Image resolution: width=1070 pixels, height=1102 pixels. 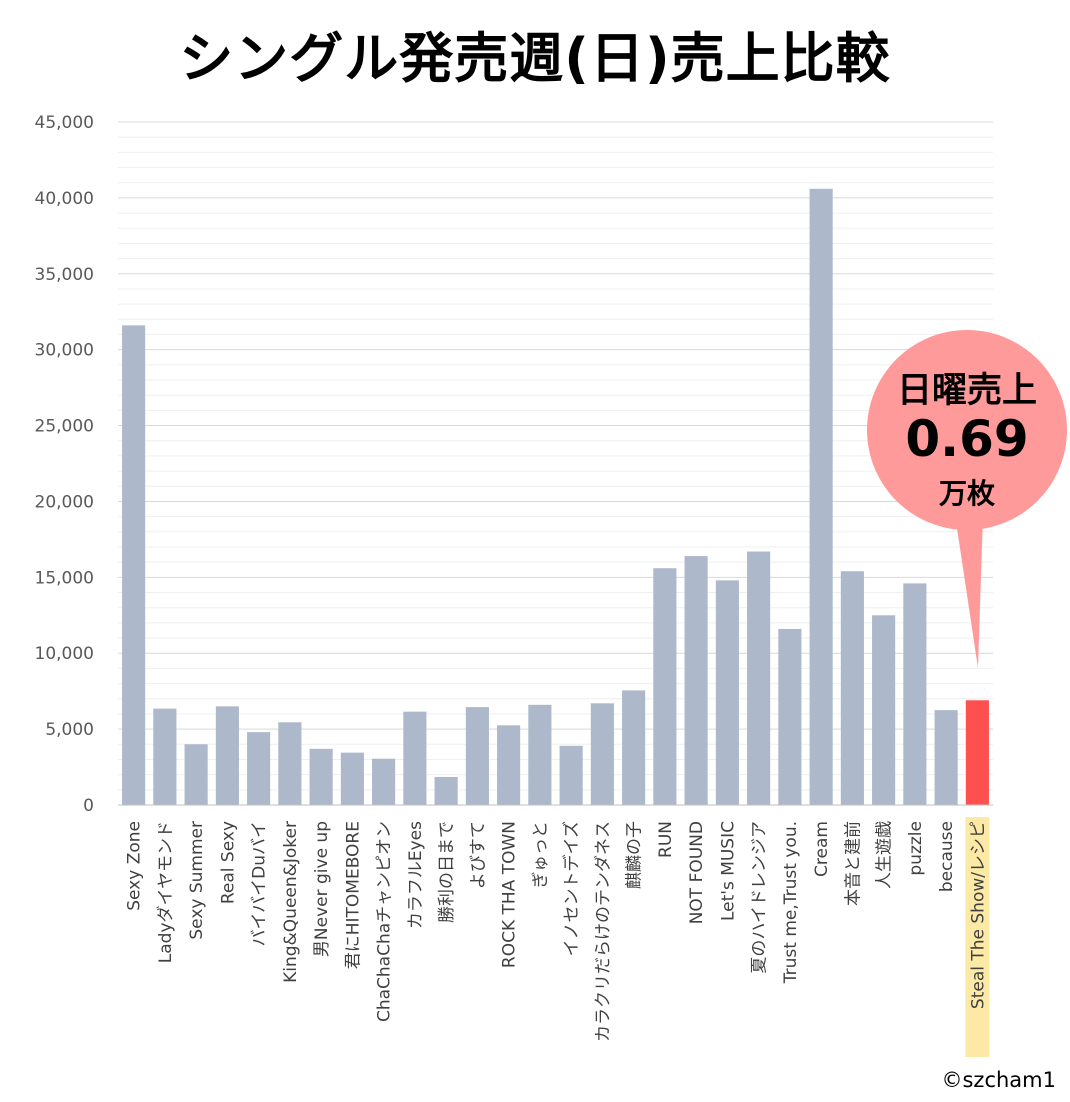 What do you see at coordinates (977, 752) in the screenshot?
I see `bar-highlighted` at bounding box center [977, 752].